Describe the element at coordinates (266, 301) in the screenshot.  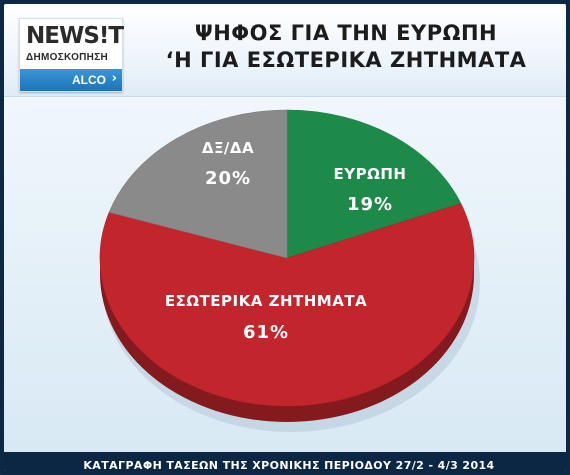
I see `slice-label-1: ΕΣΩΤΕΡΙΚΑ ΖΗΤΗΜΑΤΑ` at that location.